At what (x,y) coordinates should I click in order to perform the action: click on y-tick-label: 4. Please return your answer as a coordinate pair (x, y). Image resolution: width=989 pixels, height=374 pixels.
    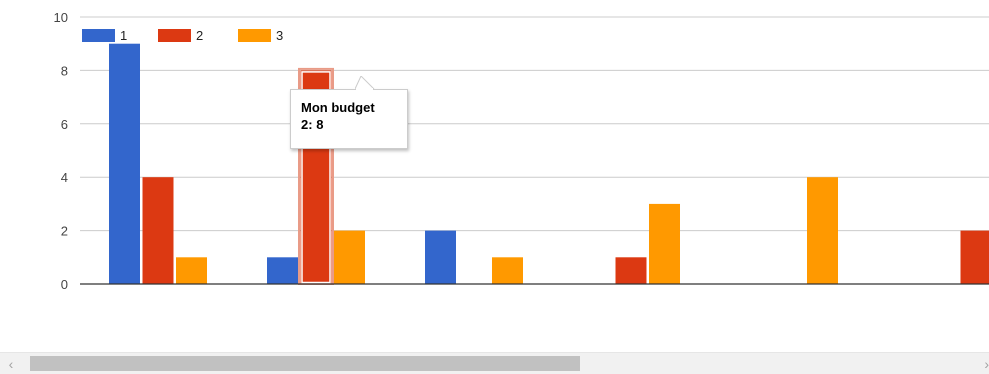
    Looking at the image, I should click on (64, 177).